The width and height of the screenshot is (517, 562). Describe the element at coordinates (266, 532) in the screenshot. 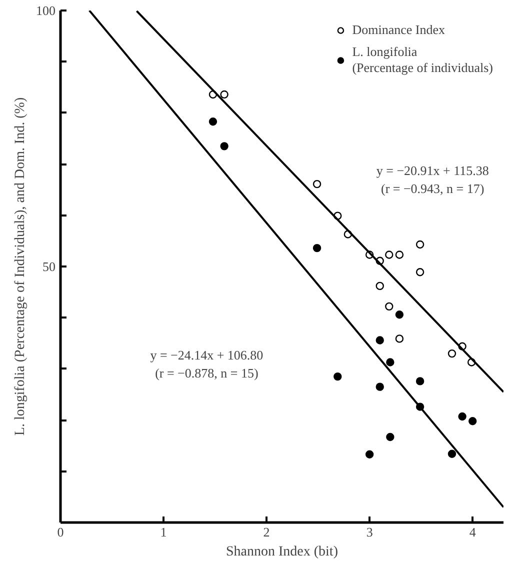

I see `x-tick-label: 2` at that location.